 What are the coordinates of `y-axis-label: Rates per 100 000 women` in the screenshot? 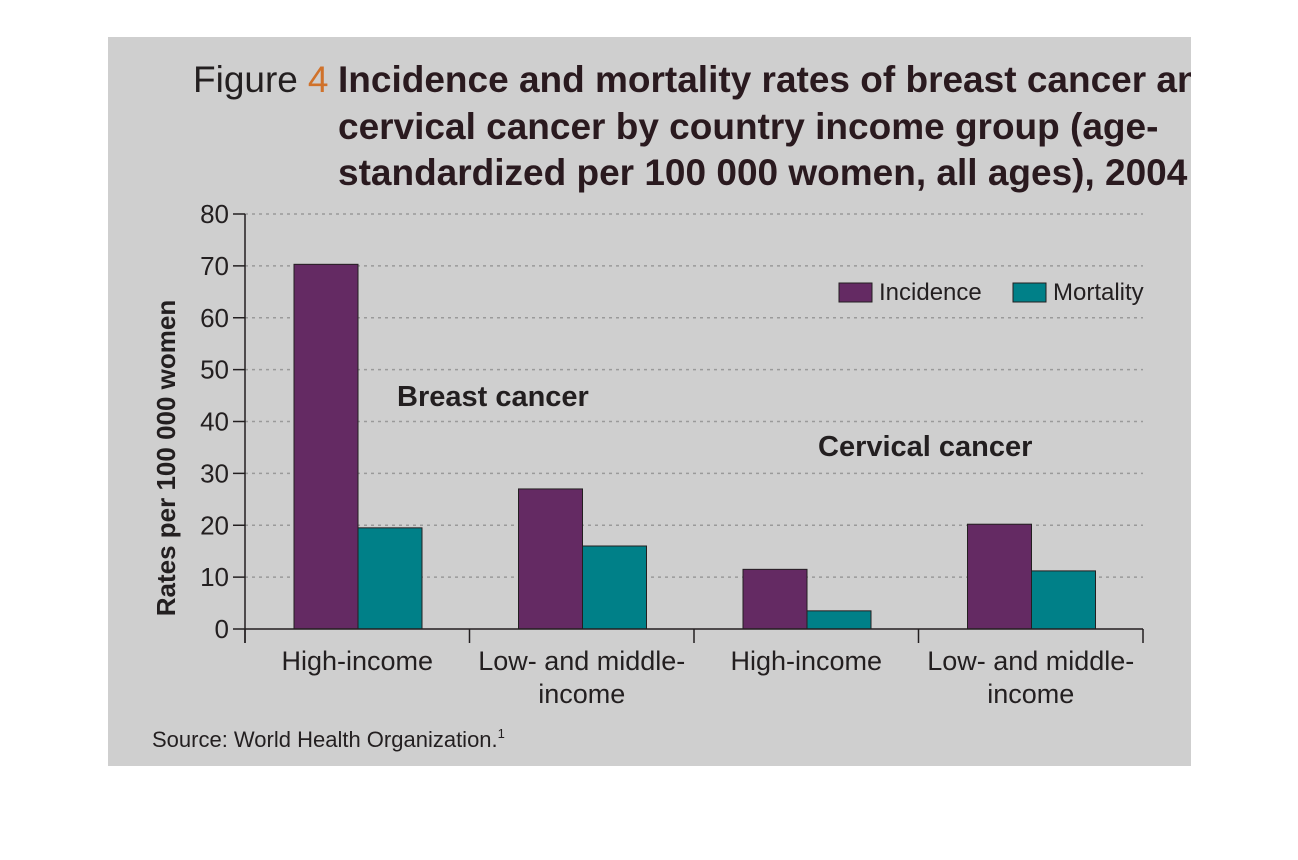 It's located at (166, 458).